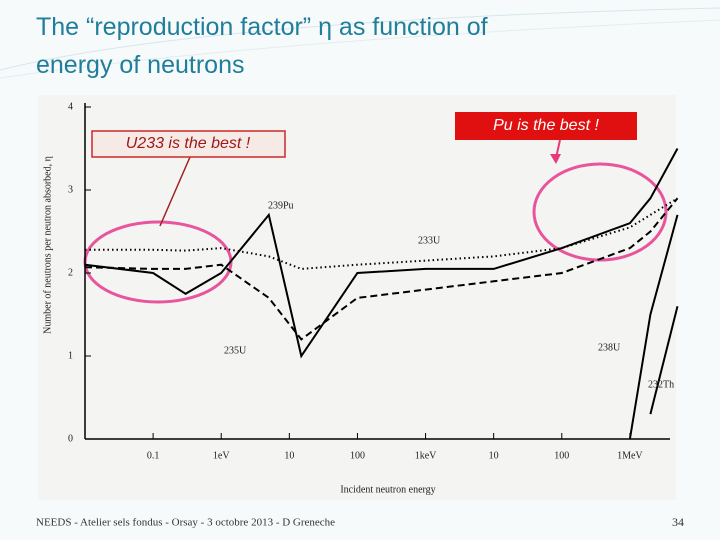 The height and width of the screenshot is (540, 720). I want to click on x-axis-label: Incident neutron energy, so click(387, 489).